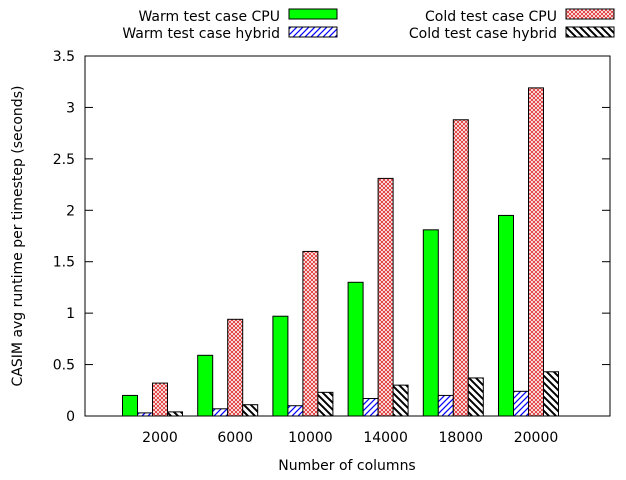 Image resolution: width=626 pixels, height=480 pixels. Describe the element at coordinates (385, 438) in the screenshot. I see `x-tick-label-14000: 14000` at that location.